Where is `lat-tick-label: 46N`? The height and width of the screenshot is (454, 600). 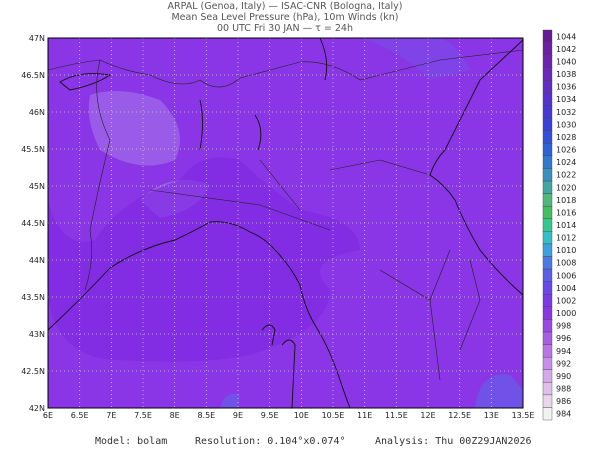 lat-tick-label: 46N is located at coordinates (37, 112).